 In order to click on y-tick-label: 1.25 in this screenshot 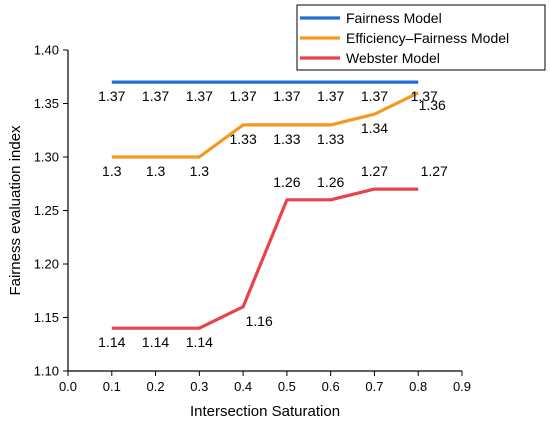, I will do `click(46, 210)`.